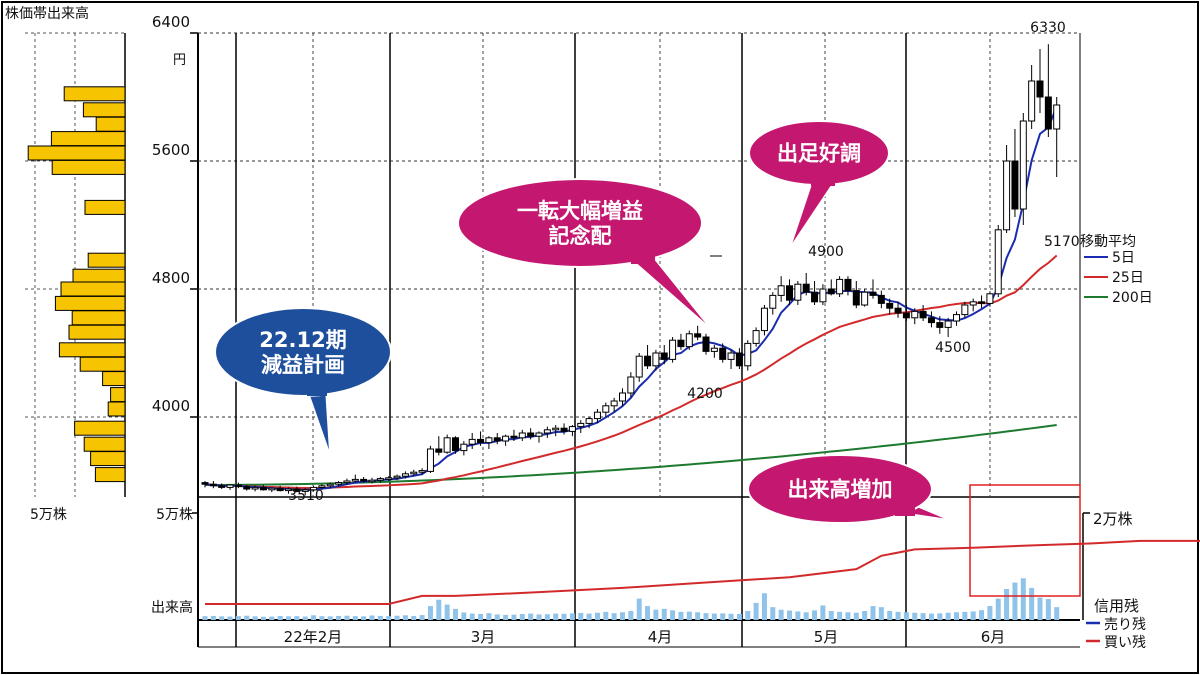  Describe the element at coordinates (840, 489) in the screenshot. I see `volume-callout-bubble` at that location.